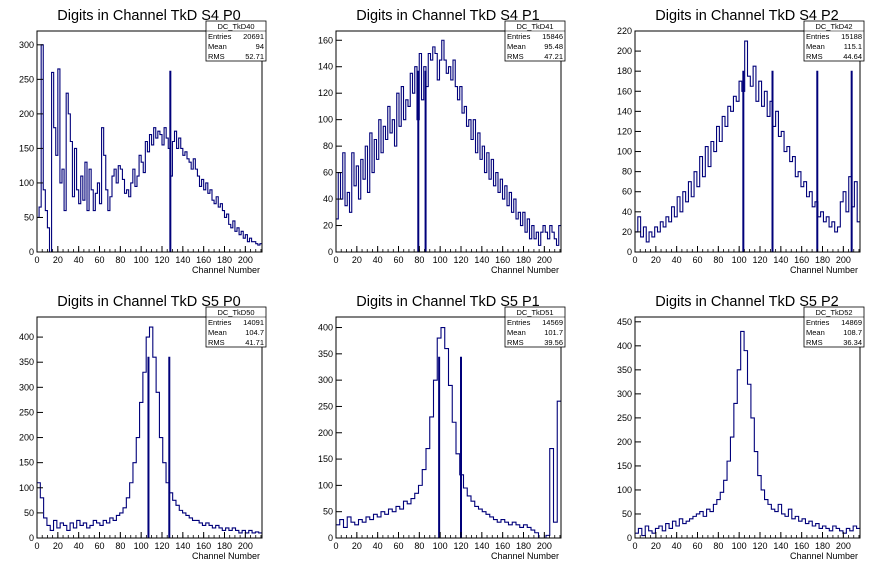  Describe the element at coordinates (235, 26) in the screenshot. I see `stats-name: DC_TkD40` at that location.